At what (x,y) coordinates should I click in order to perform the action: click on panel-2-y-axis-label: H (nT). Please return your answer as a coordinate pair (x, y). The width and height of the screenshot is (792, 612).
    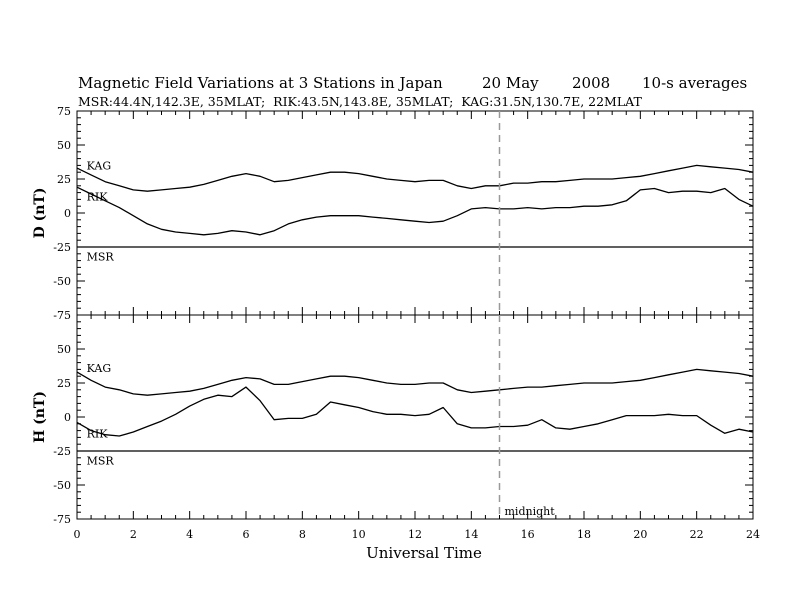
    Looking at the image, I should click on (40, 417).